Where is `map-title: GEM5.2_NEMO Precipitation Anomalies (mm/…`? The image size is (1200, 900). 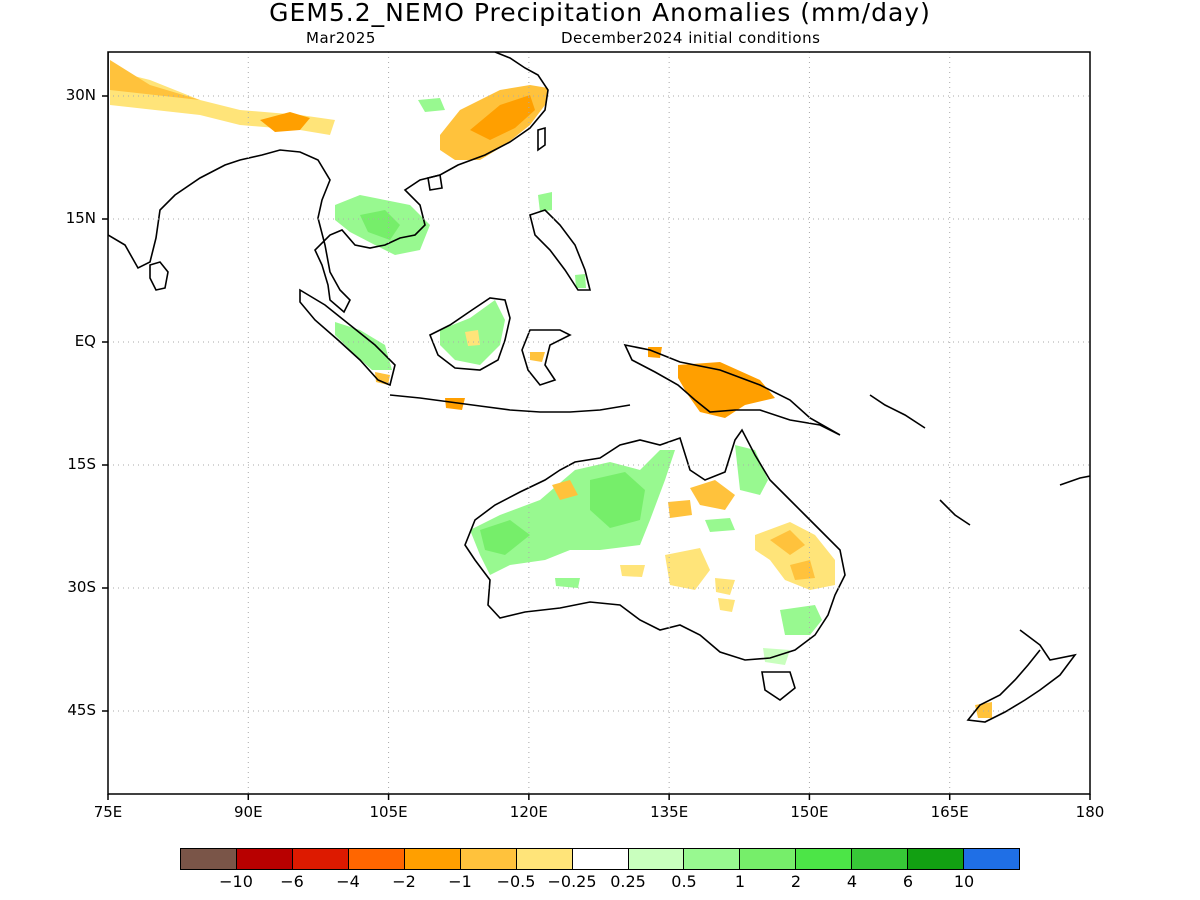
map-title: GEM5.2_NEMO Precipitation Anomalies (mm/… is located at coordinates (600, 13).